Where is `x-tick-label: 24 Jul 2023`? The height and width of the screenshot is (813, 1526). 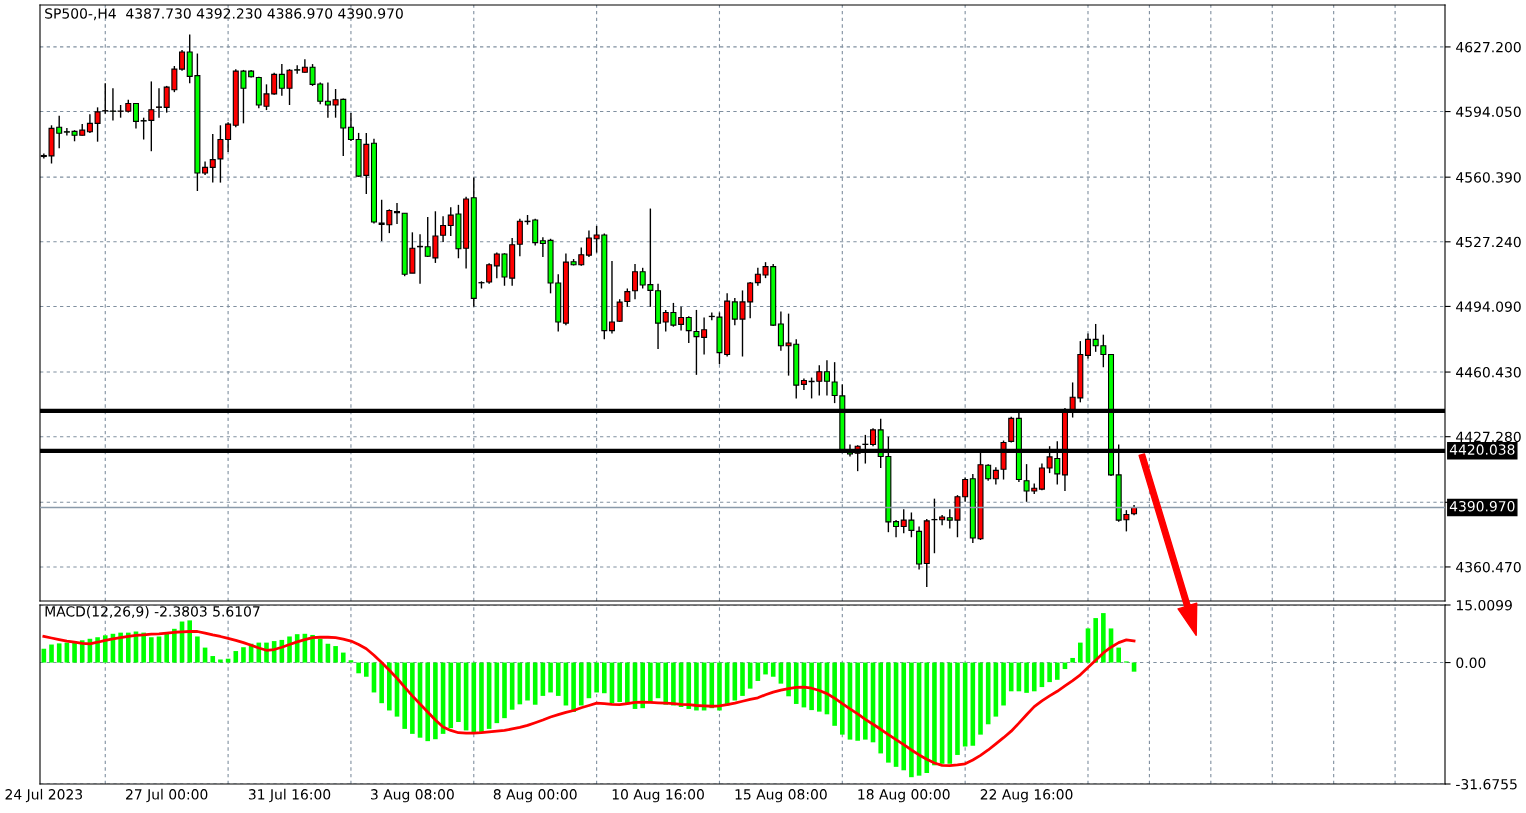 x-tick-label: 24 Jul 2023 is located at coordinates (44, 795).